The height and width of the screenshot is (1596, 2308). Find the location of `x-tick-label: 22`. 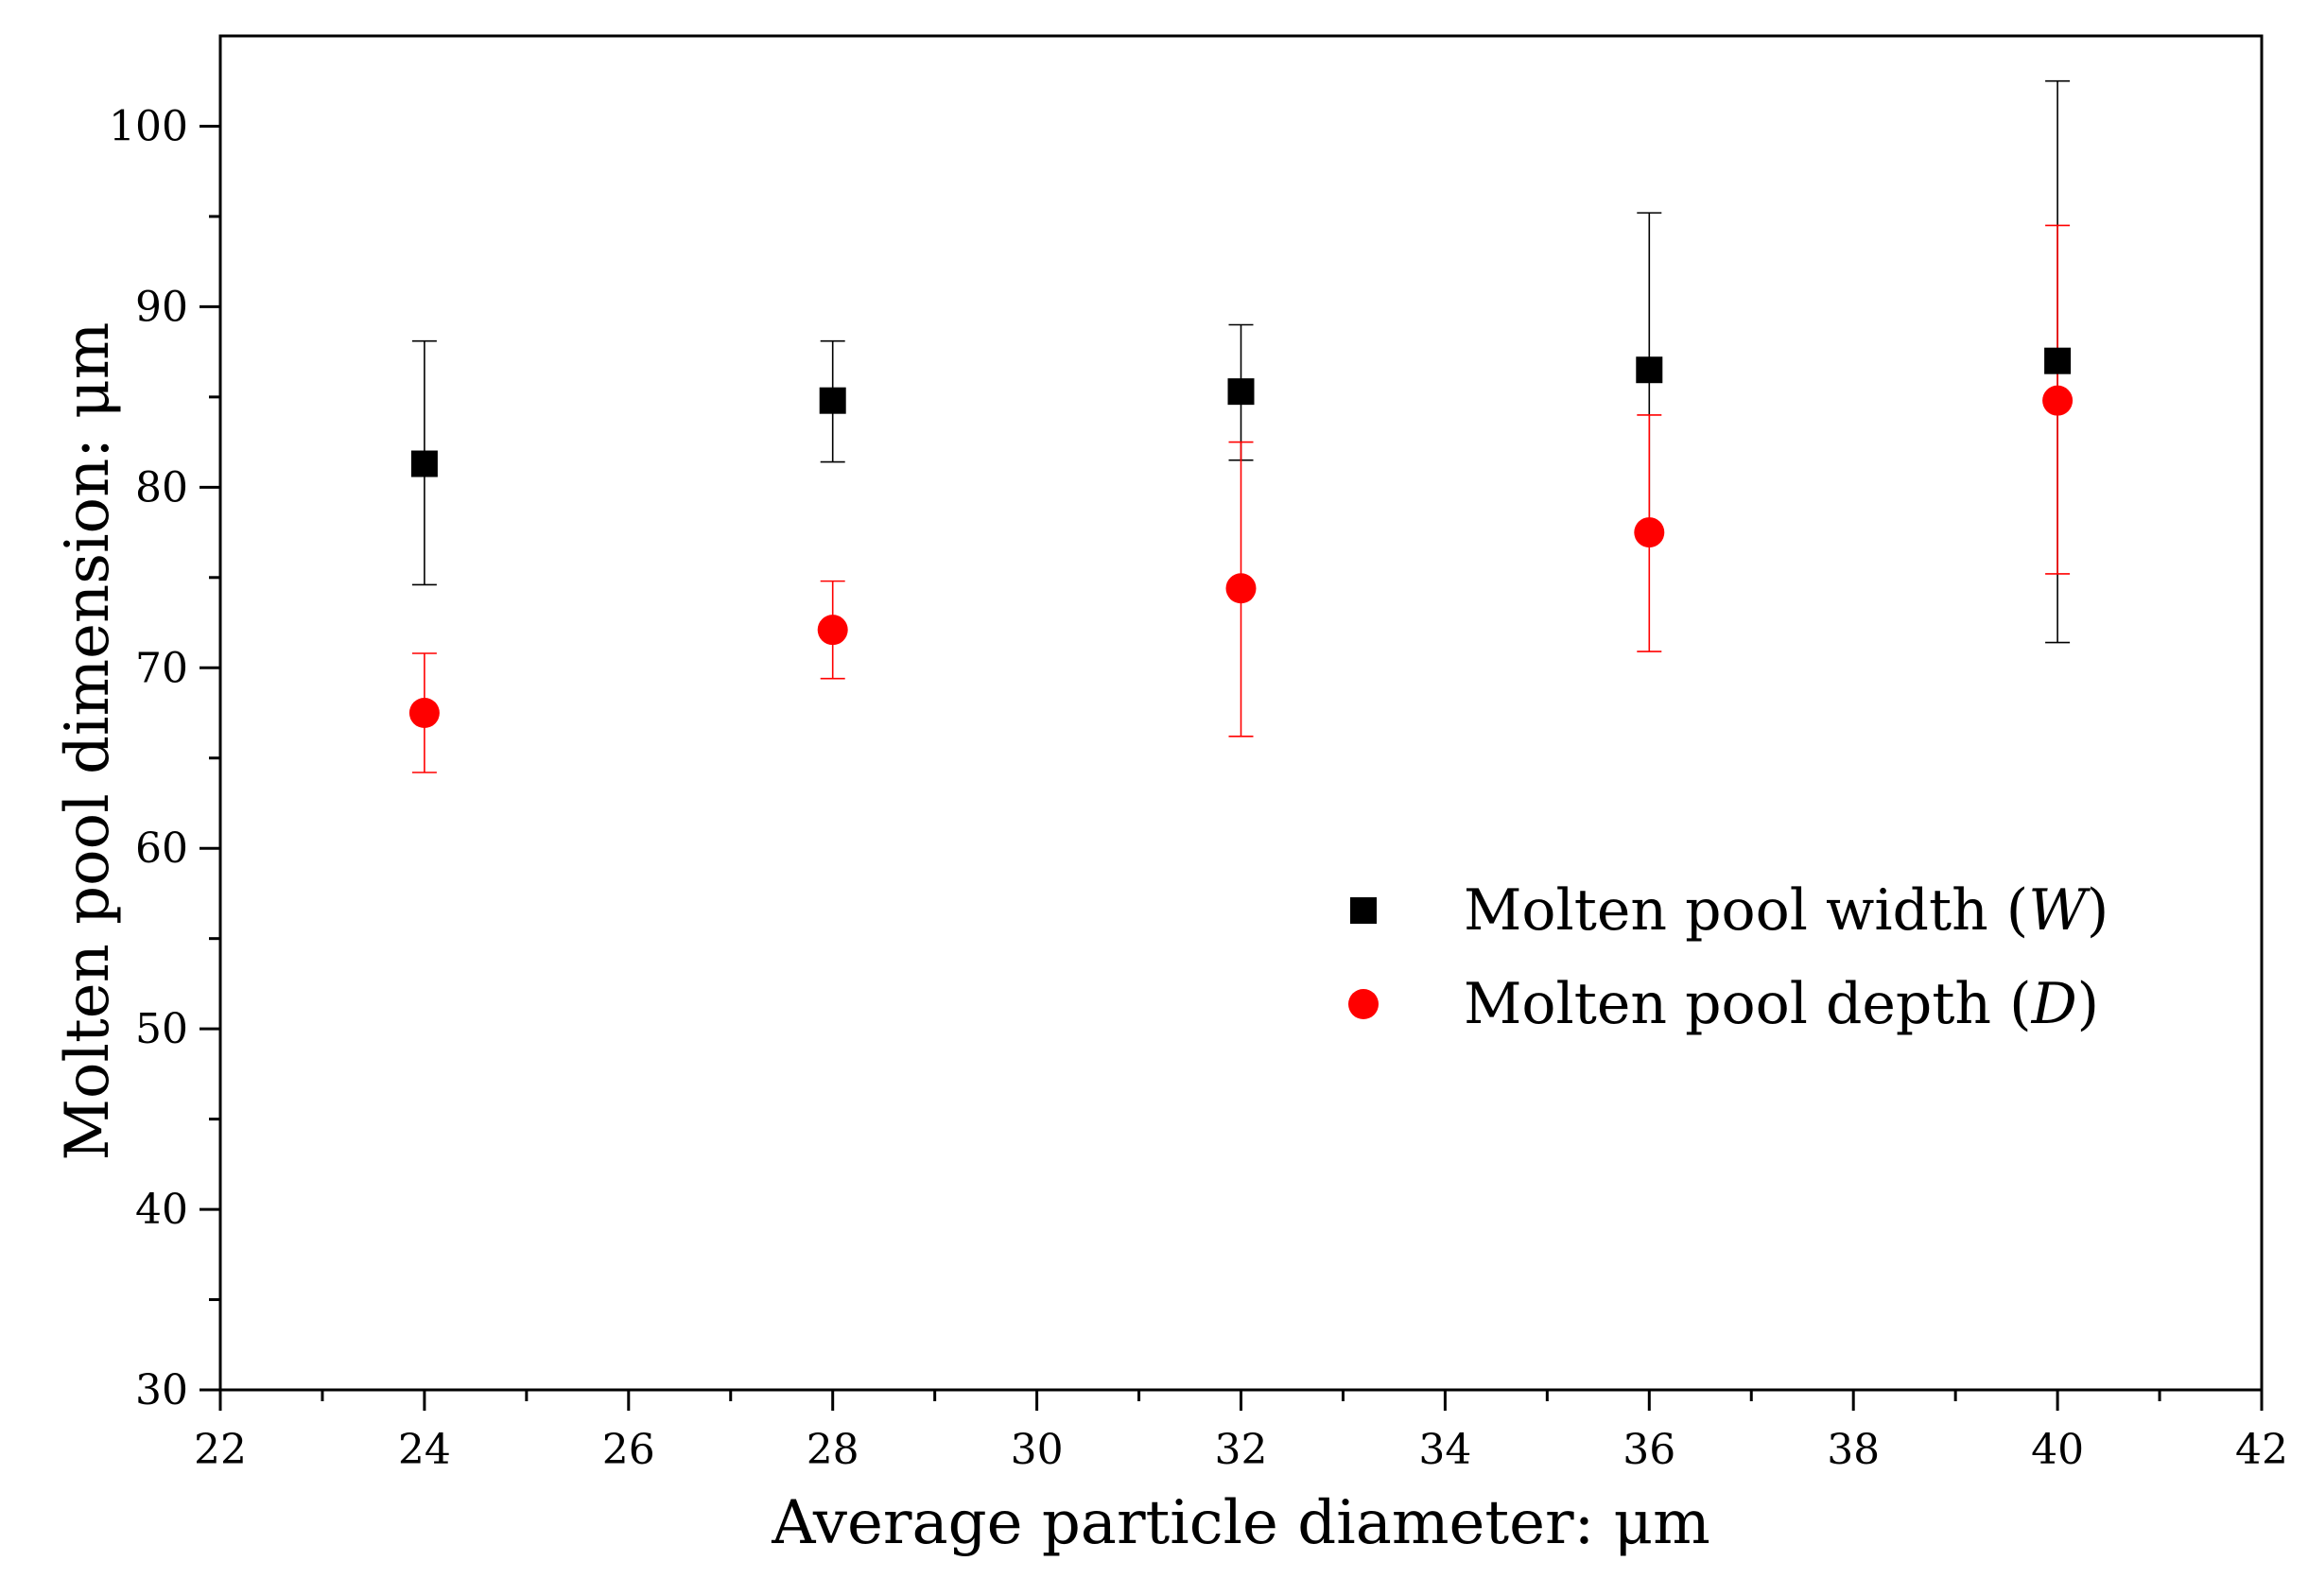

x-tick-label: 22 is located at coordinates (221, 1450).